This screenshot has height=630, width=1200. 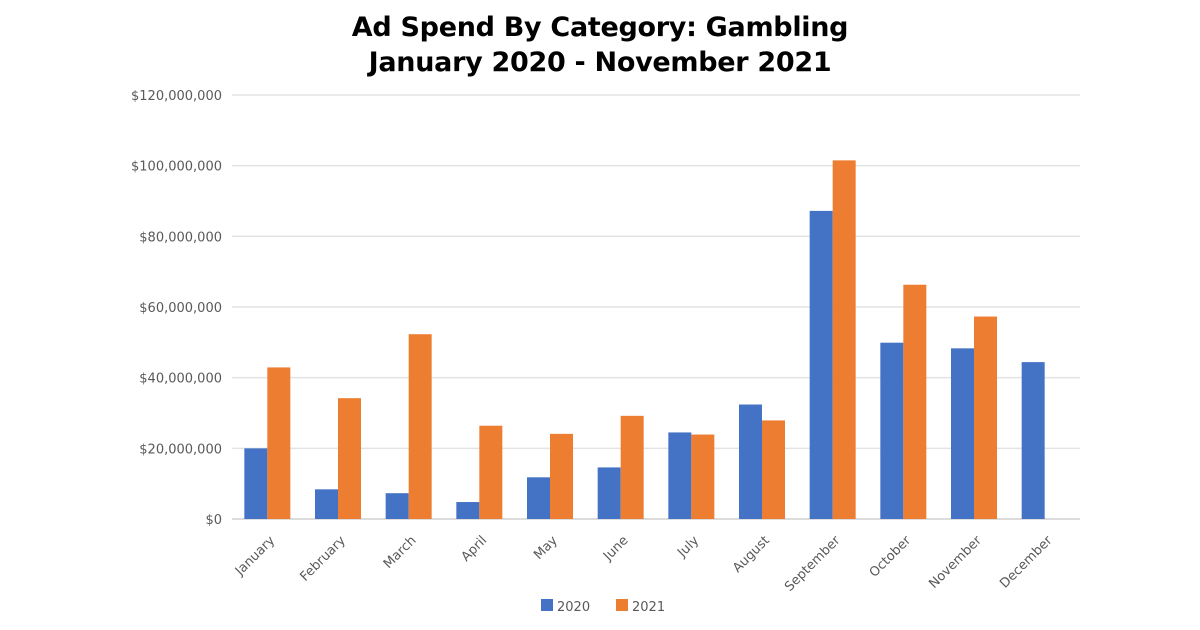 I want to click on y-tick-label: $80,000,000, so click(x=180, y=237).